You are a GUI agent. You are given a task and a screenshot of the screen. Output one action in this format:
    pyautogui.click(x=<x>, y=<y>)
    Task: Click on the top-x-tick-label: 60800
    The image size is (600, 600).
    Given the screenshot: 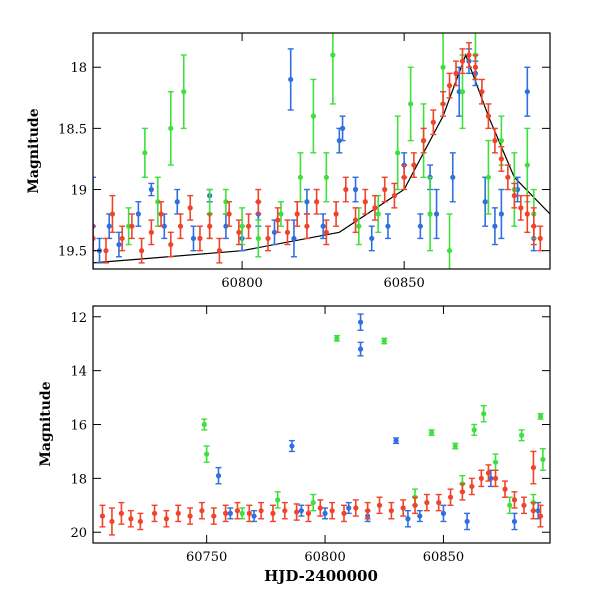 What is the action you would take?
    pyautogui.click(x=241, y=283)
    